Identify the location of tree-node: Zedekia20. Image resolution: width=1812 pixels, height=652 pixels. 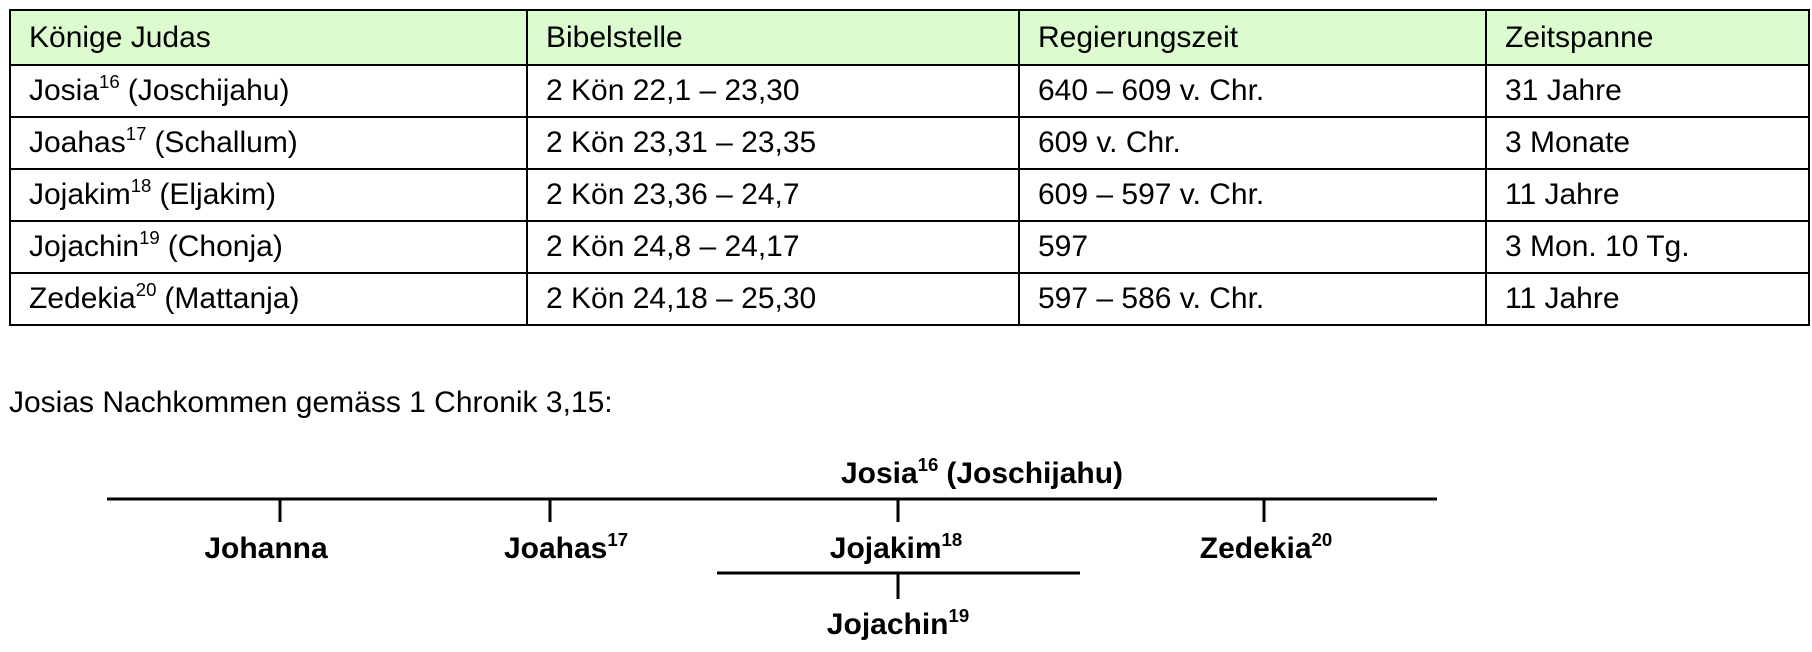
(1266, 547).